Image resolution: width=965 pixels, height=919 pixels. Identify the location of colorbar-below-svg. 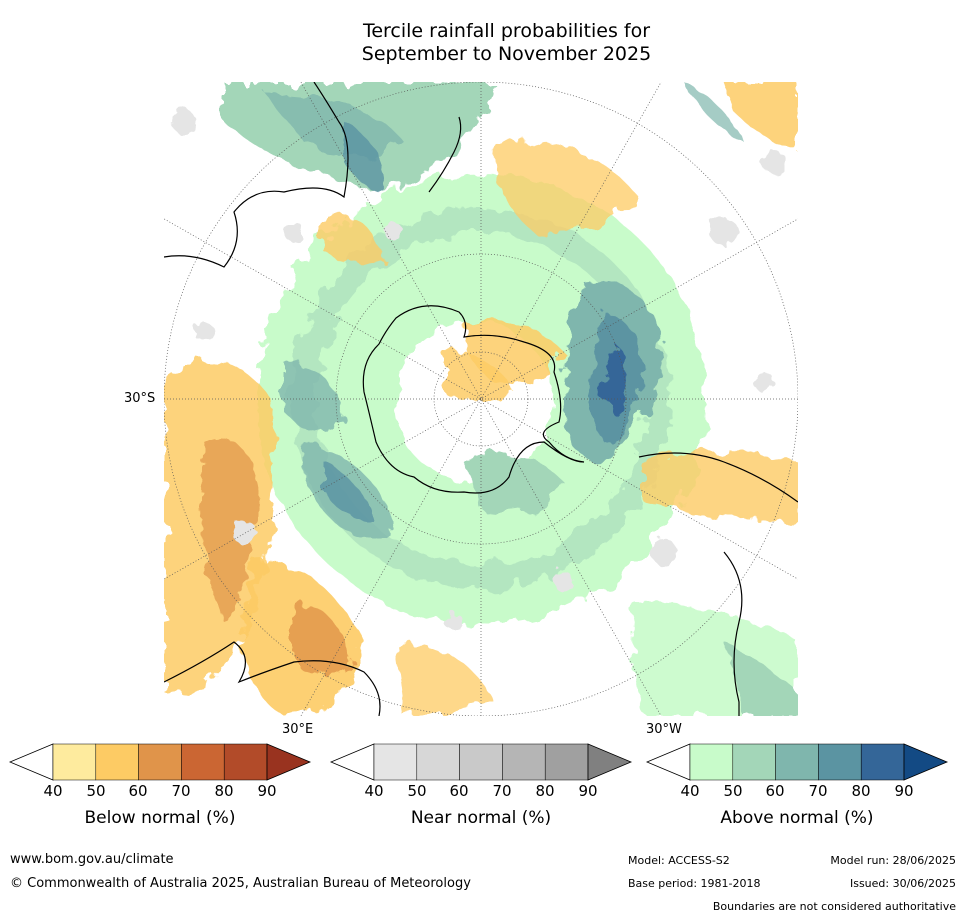
(160, 762).